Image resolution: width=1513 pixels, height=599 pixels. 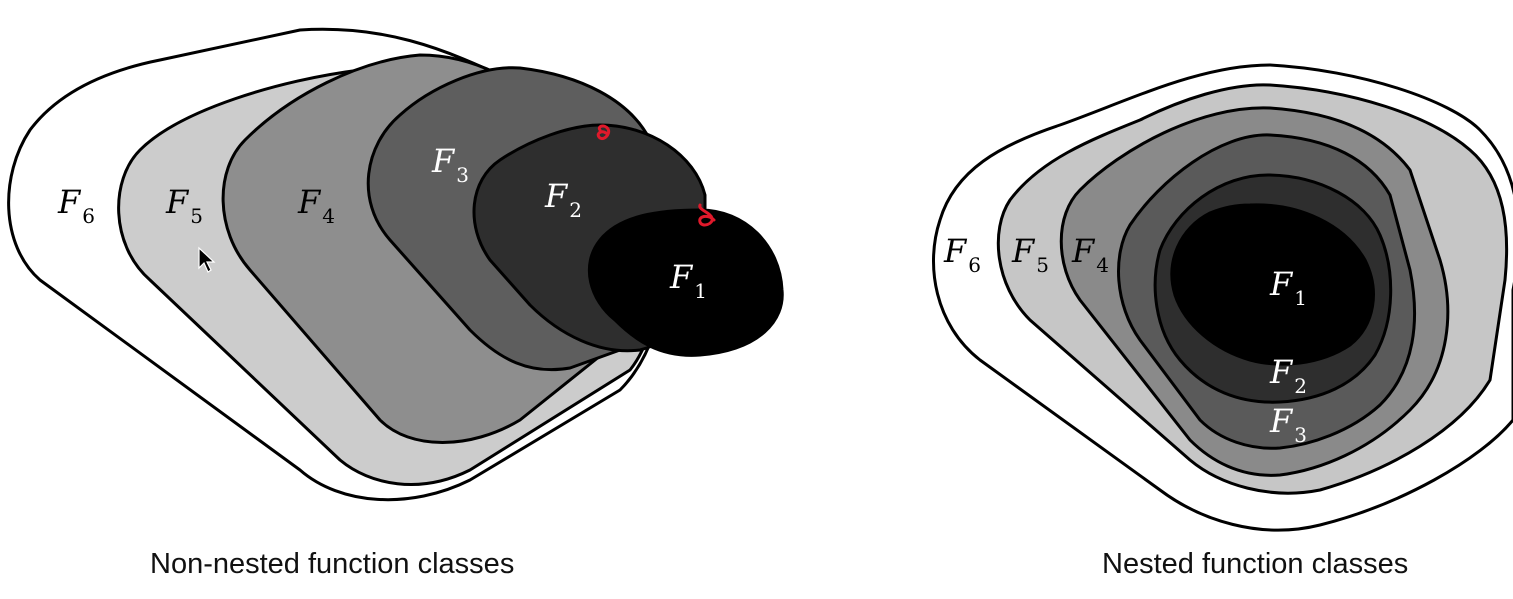 I want to click on caption-nested: Nested function classes, so click(x=1255, y=564).